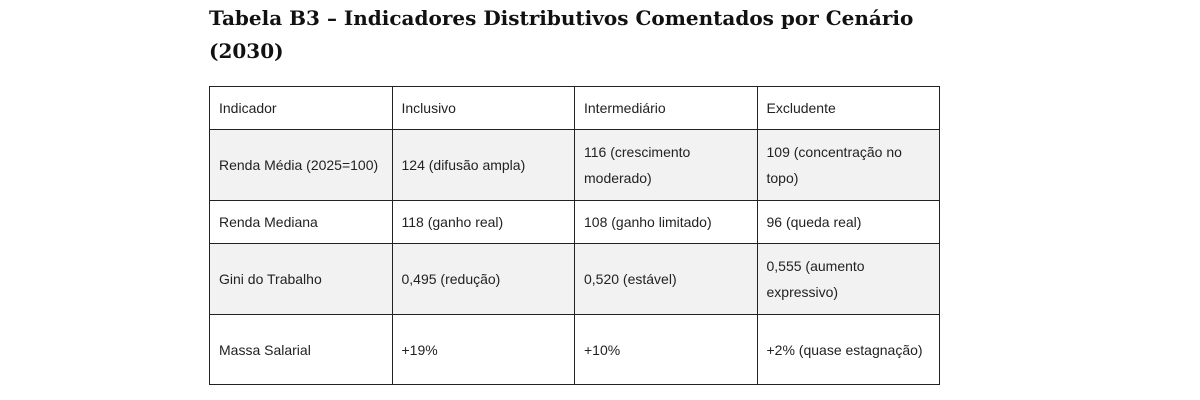  Describe the element at coordinates (666, 279) in the screenshot. I see `table-cell: 0,520 (estável)` at that location.